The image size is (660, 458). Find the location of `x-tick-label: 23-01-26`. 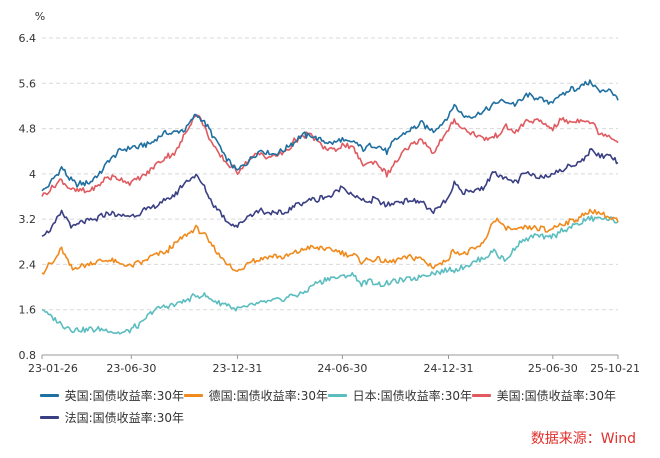

x-tick-label: 23-01-26 is located at coordinates (53, 368).